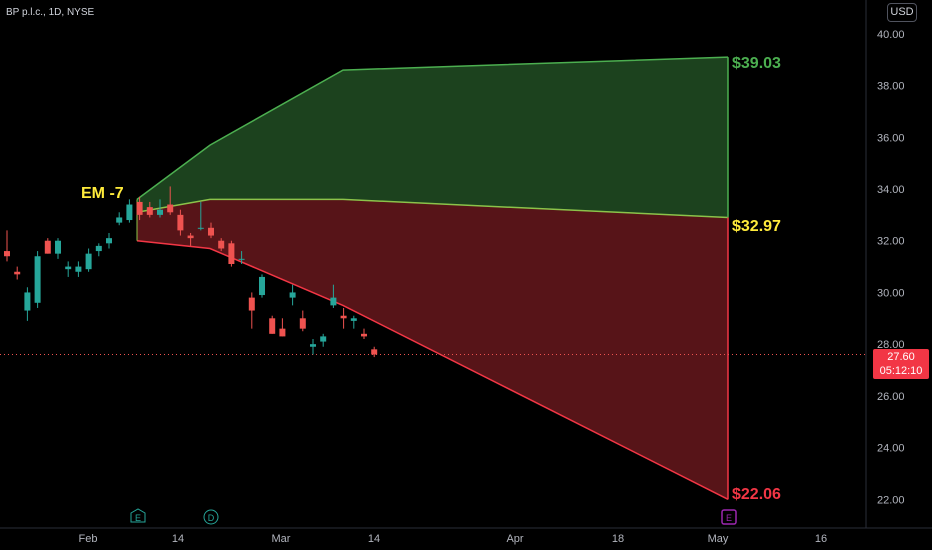 The height and width of the screenshot is (550, 932). Describe the element at coordinates (618, 539) in the screenshot. I see `x-tick-label: 18` at that location.